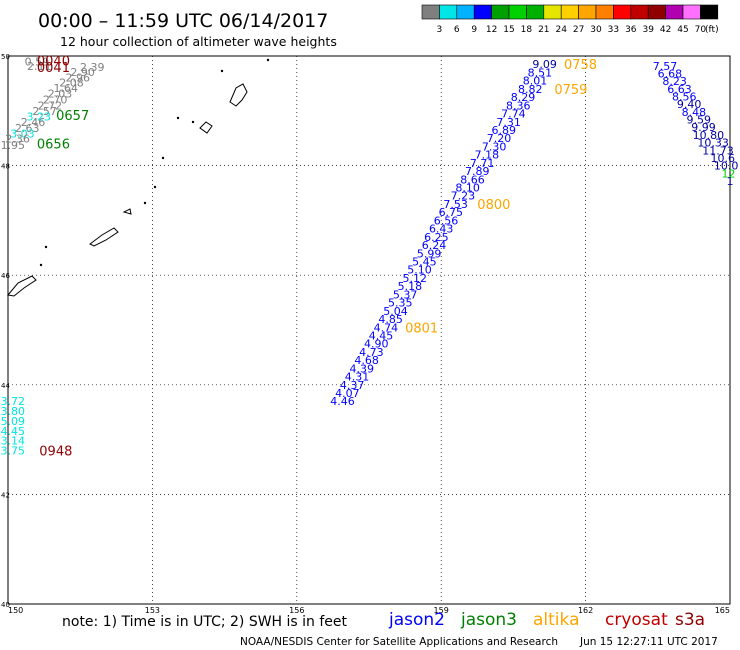  Describe the element at coordinates (71, 82) in the screenshot. I see `wave-height-value: 2.08` at that location.